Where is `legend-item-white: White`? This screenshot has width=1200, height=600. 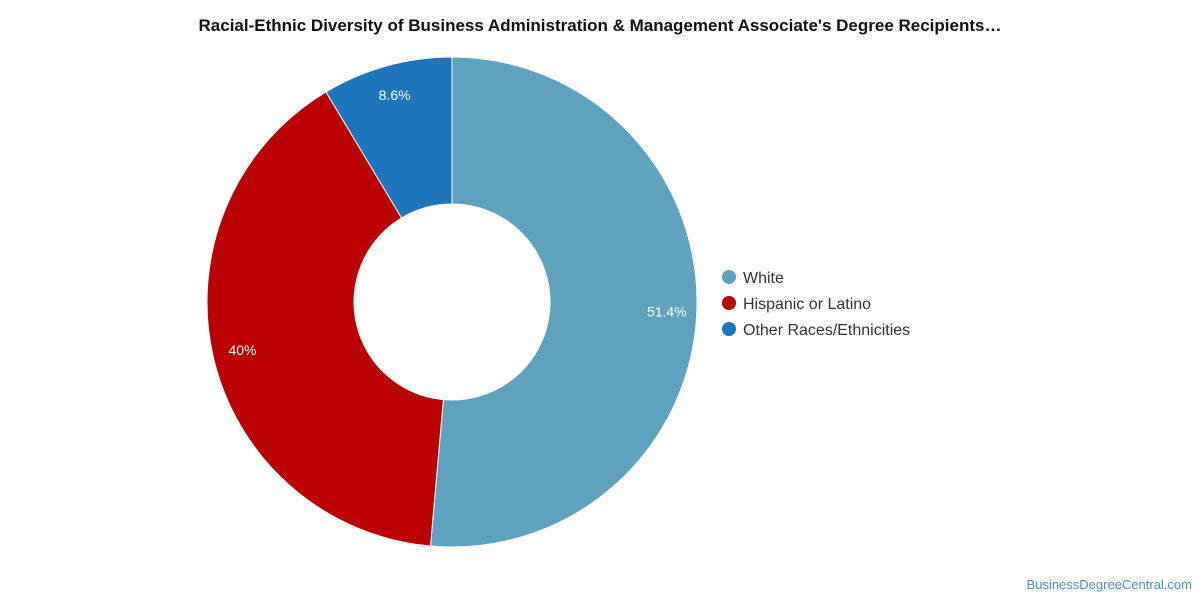
legend-item-white: White is located at coordinates (753, 278).